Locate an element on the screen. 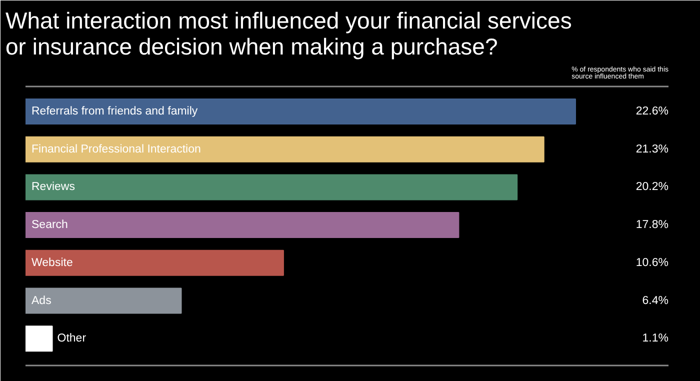  y-tick-label: Website is located at coordinates (52, 262).